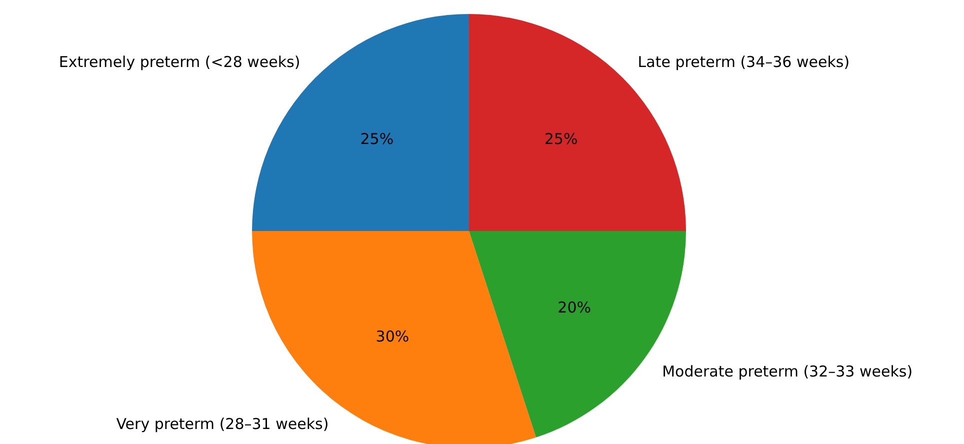 This screenshot has height=444, width=964. What do you see at coordinates (179, 62) in the screenshot?
I see `slice-label: Extremely preterm (<28 weeks)` at bounding box center [179, 62].